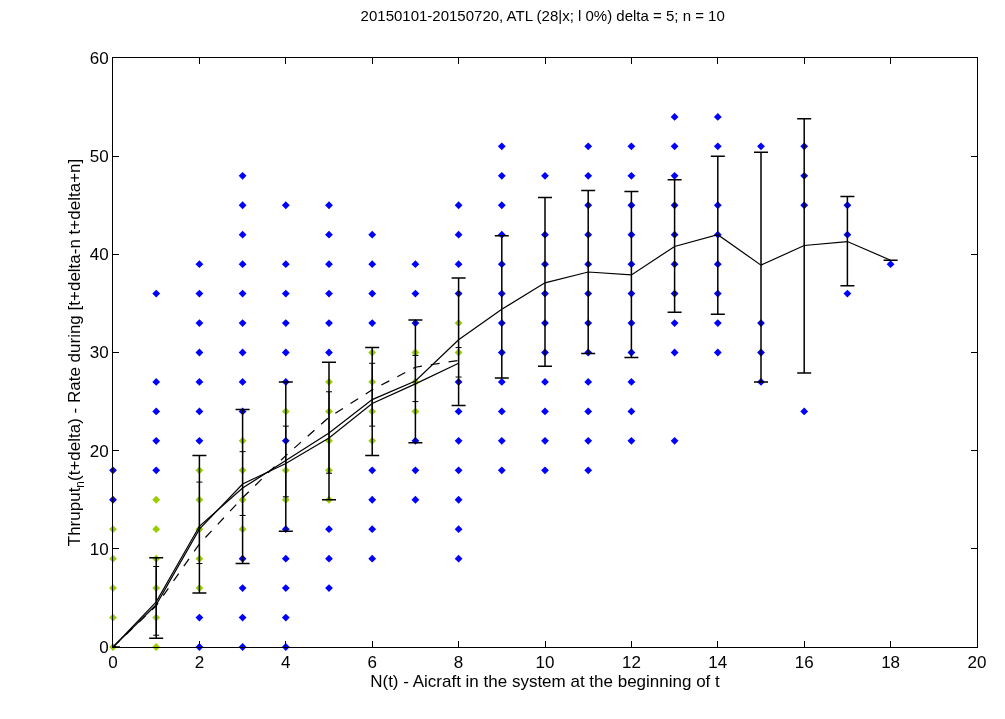 Image resolution: width=1005 pixels, height=719 pixels. What do you see at coordinates (286, 663) in the screenshot?
I see `x-tick-label: 4` at bounding box center [286, 663].